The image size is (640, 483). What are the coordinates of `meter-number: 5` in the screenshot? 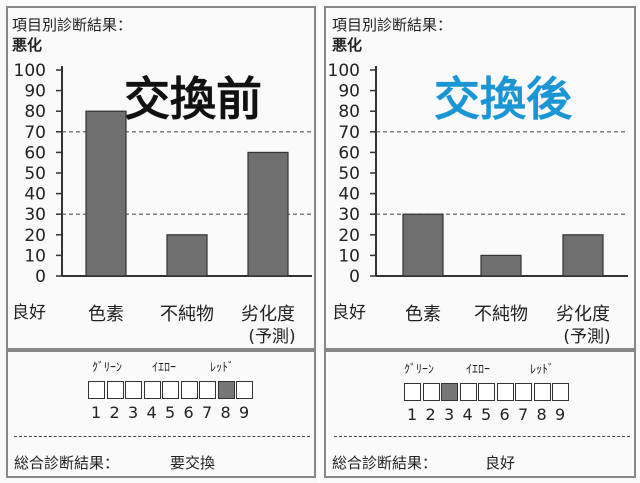 It's located at (486, 414).